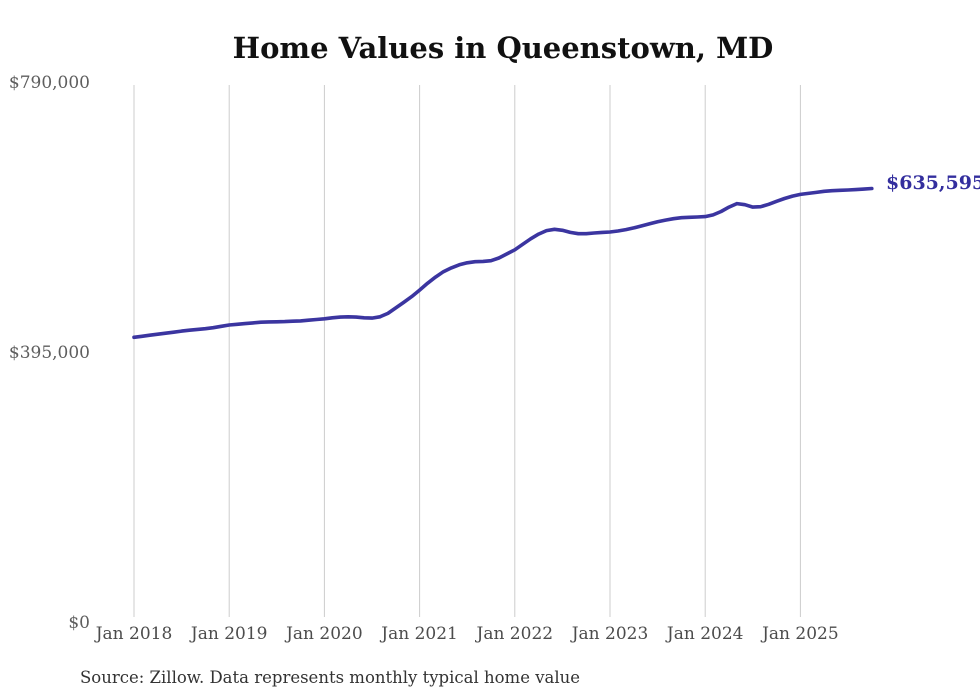 The image size is (980, 699). I want to click on y-axis-tick-label: $0, so click(79, 623).